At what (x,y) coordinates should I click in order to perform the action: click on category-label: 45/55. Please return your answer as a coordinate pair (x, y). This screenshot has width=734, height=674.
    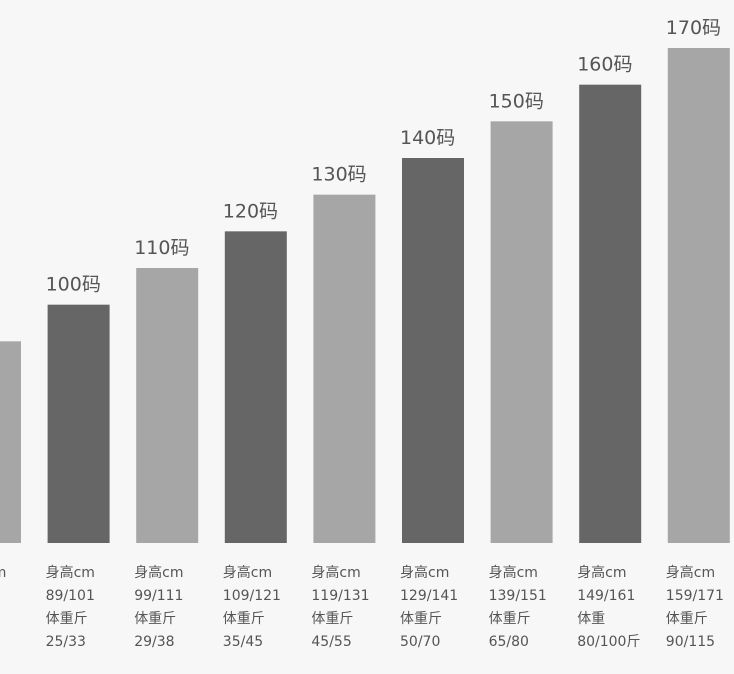
    Looking at the image, I should click on (331, 642).